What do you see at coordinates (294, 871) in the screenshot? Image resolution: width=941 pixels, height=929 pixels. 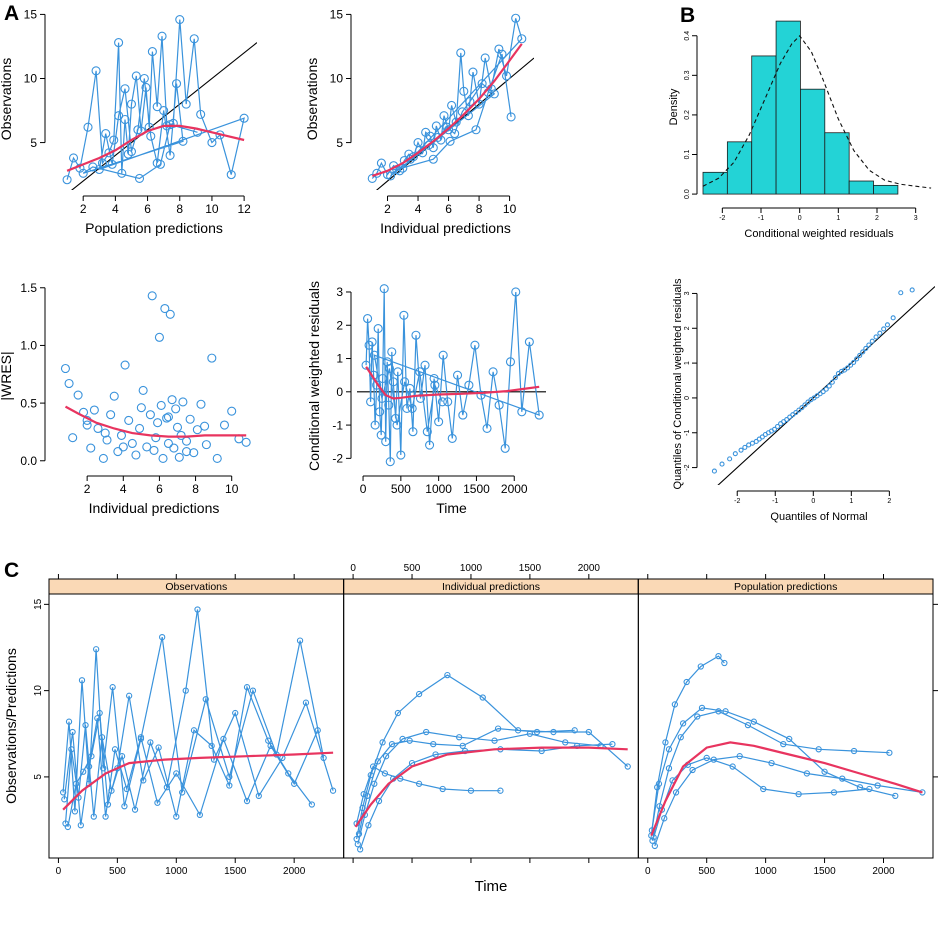 I see `x-tick-label: 2000` at bounding box center [294, 871].